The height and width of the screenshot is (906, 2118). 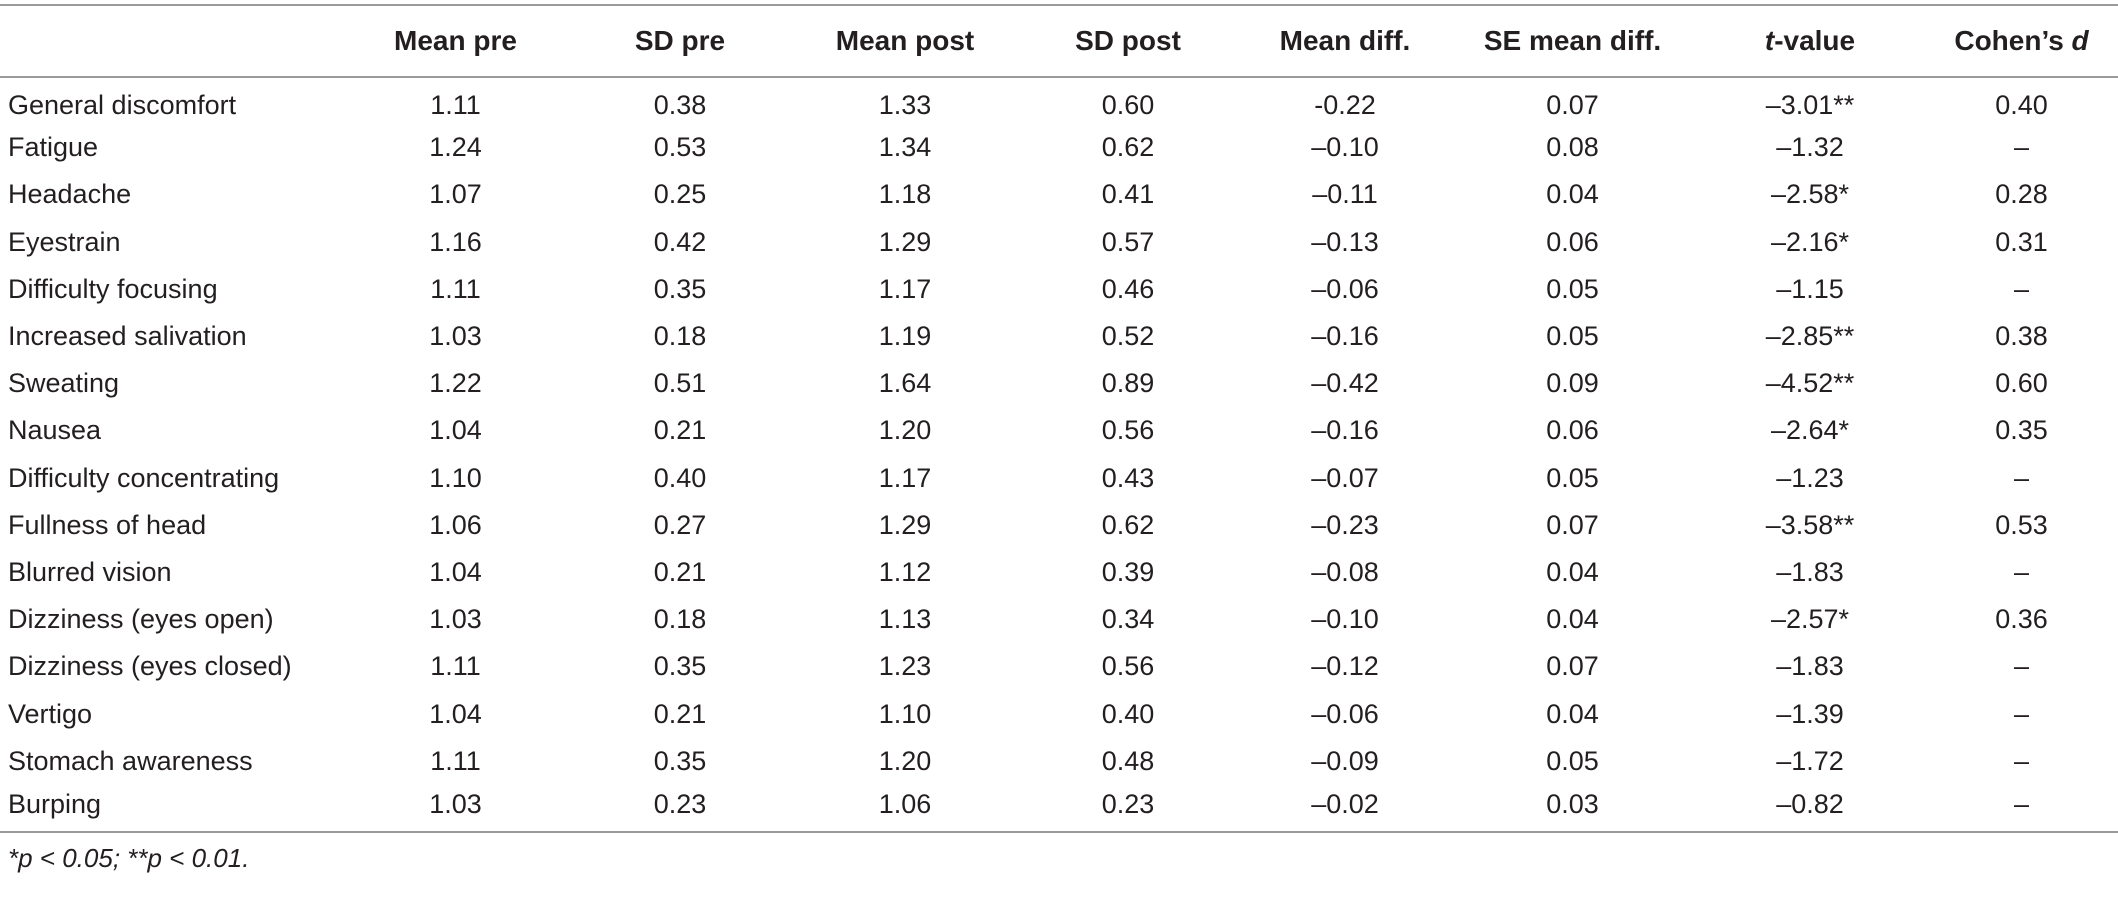 I want to click on row-label: Difficulty concentrating, so click(x=144, y=477).